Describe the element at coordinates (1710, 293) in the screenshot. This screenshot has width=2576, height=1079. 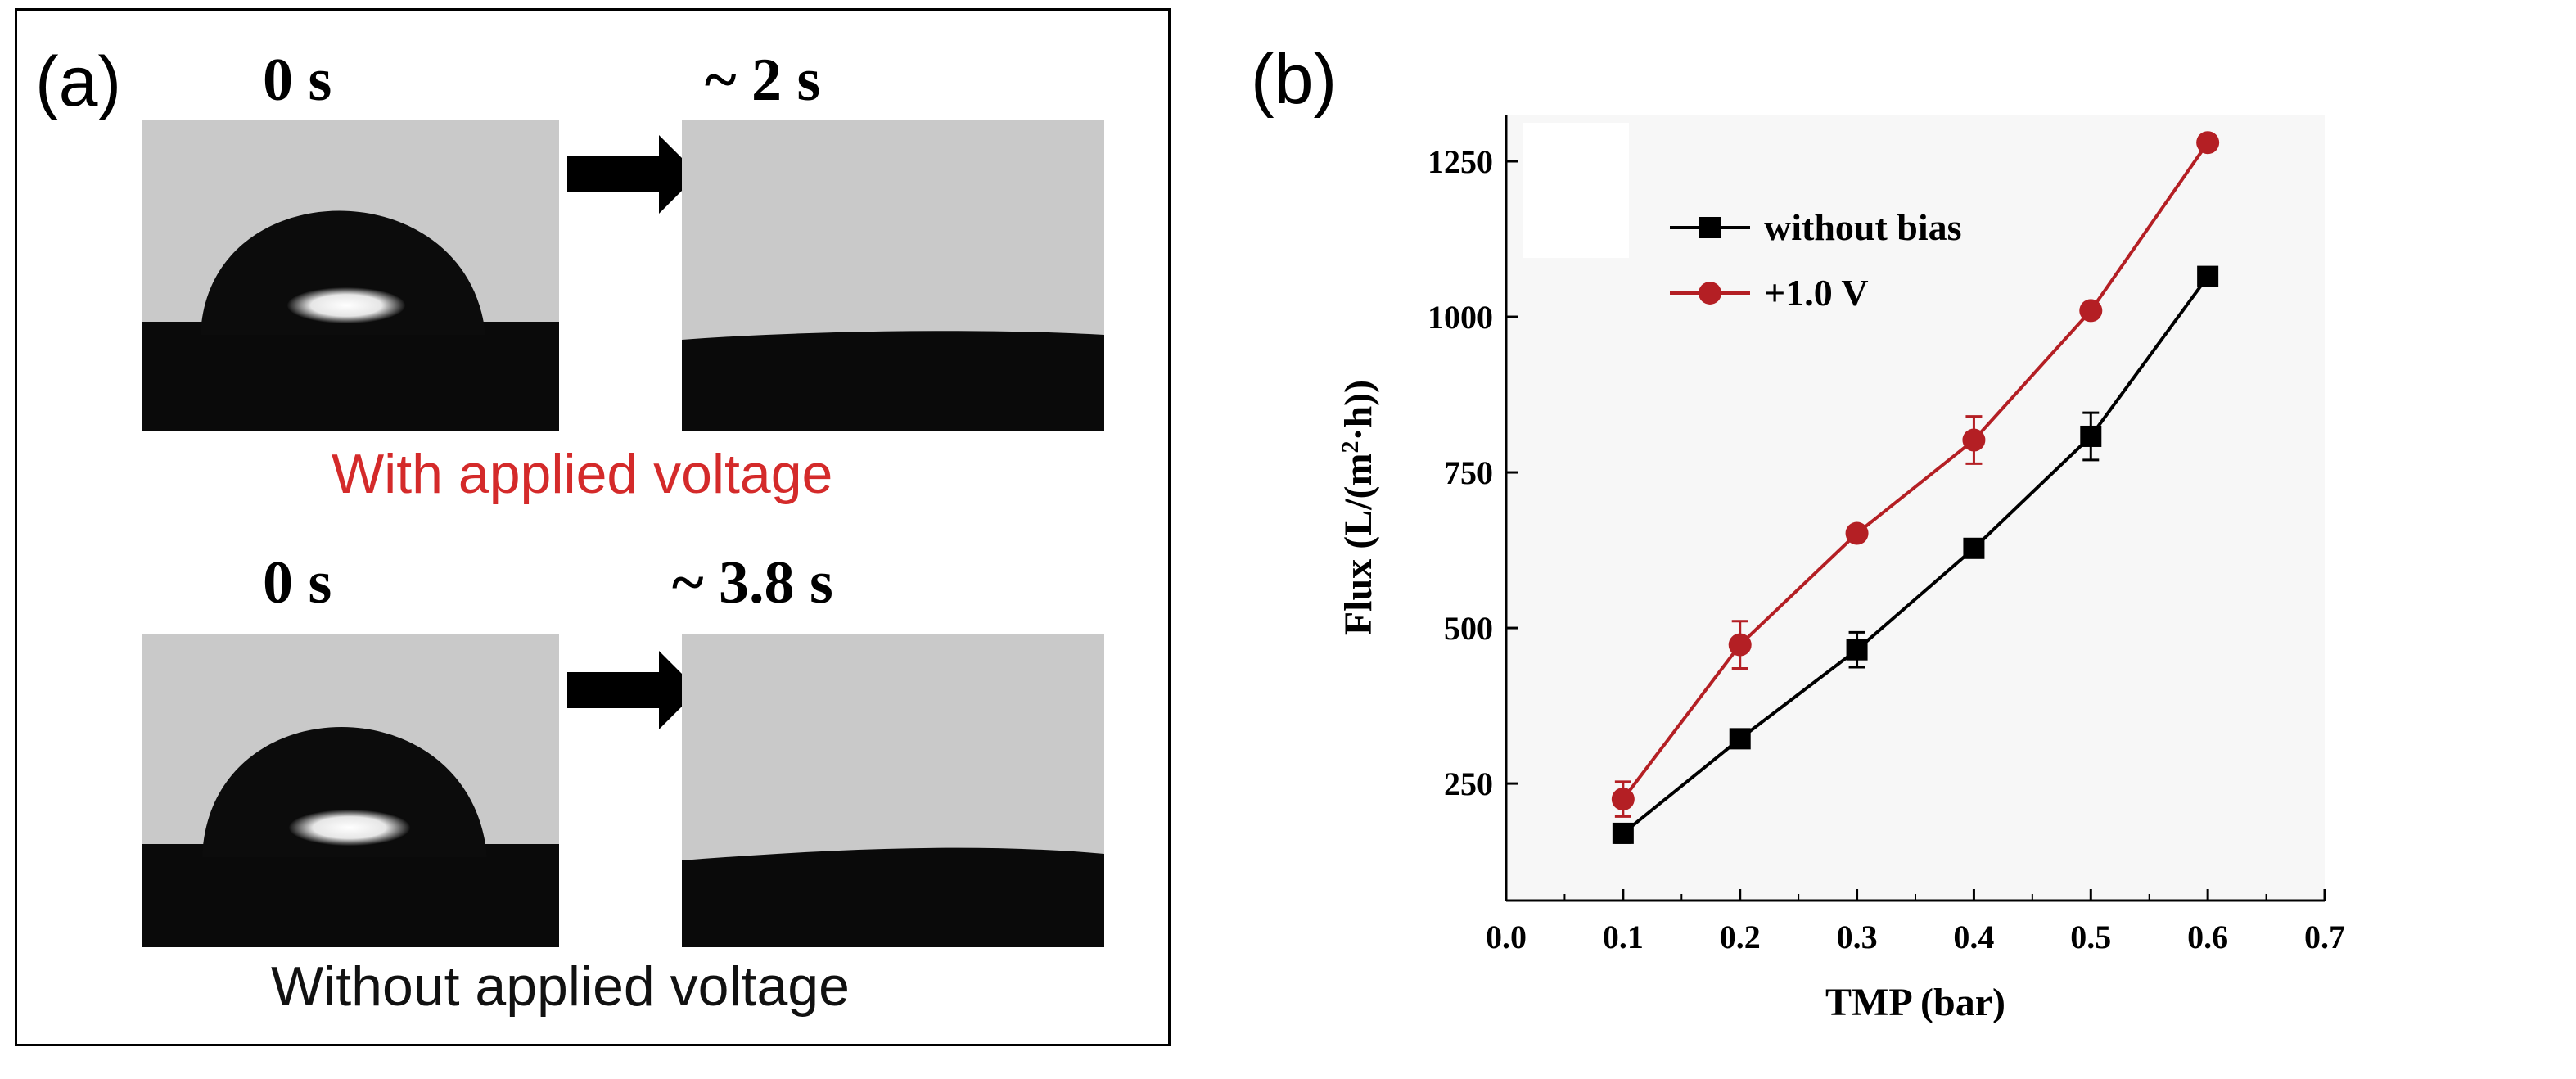
I see `legend-marker-plus-1v` at that location.